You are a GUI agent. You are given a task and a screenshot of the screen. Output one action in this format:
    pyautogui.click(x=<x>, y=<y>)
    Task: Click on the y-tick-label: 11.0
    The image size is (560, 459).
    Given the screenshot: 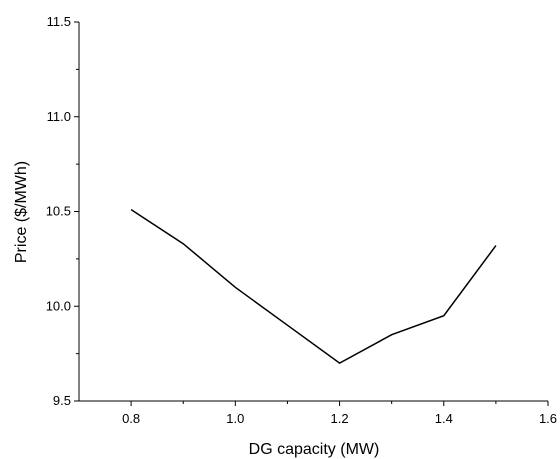 What is the action you would take?
    pyautogui.click(x=59, y=116)
    